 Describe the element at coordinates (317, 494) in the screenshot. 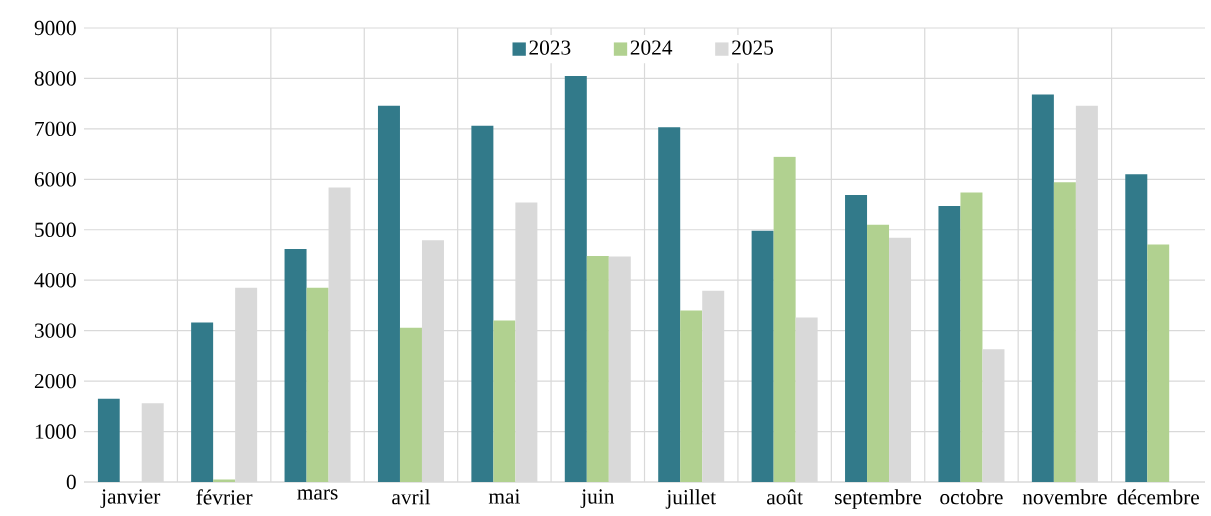

I see `x-tick-label: mars` at that location.